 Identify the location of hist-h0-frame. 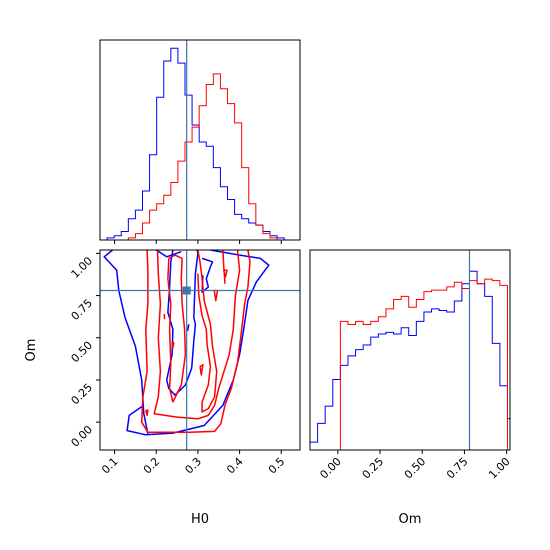
(200, 140).